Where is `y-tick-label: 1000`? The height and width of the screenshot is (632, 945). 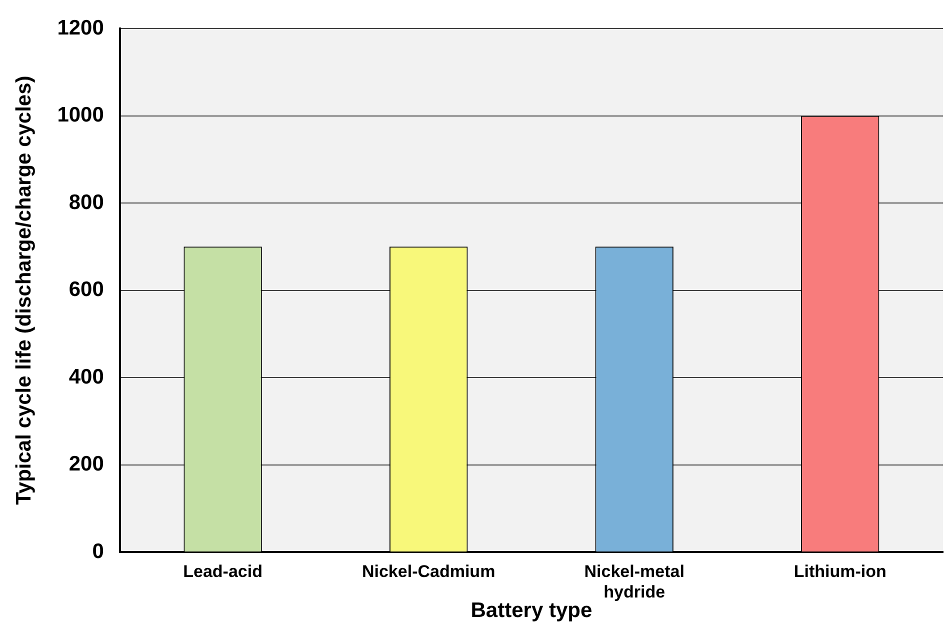 y-tick-label: 1000 is located at coordinates (80, 115).